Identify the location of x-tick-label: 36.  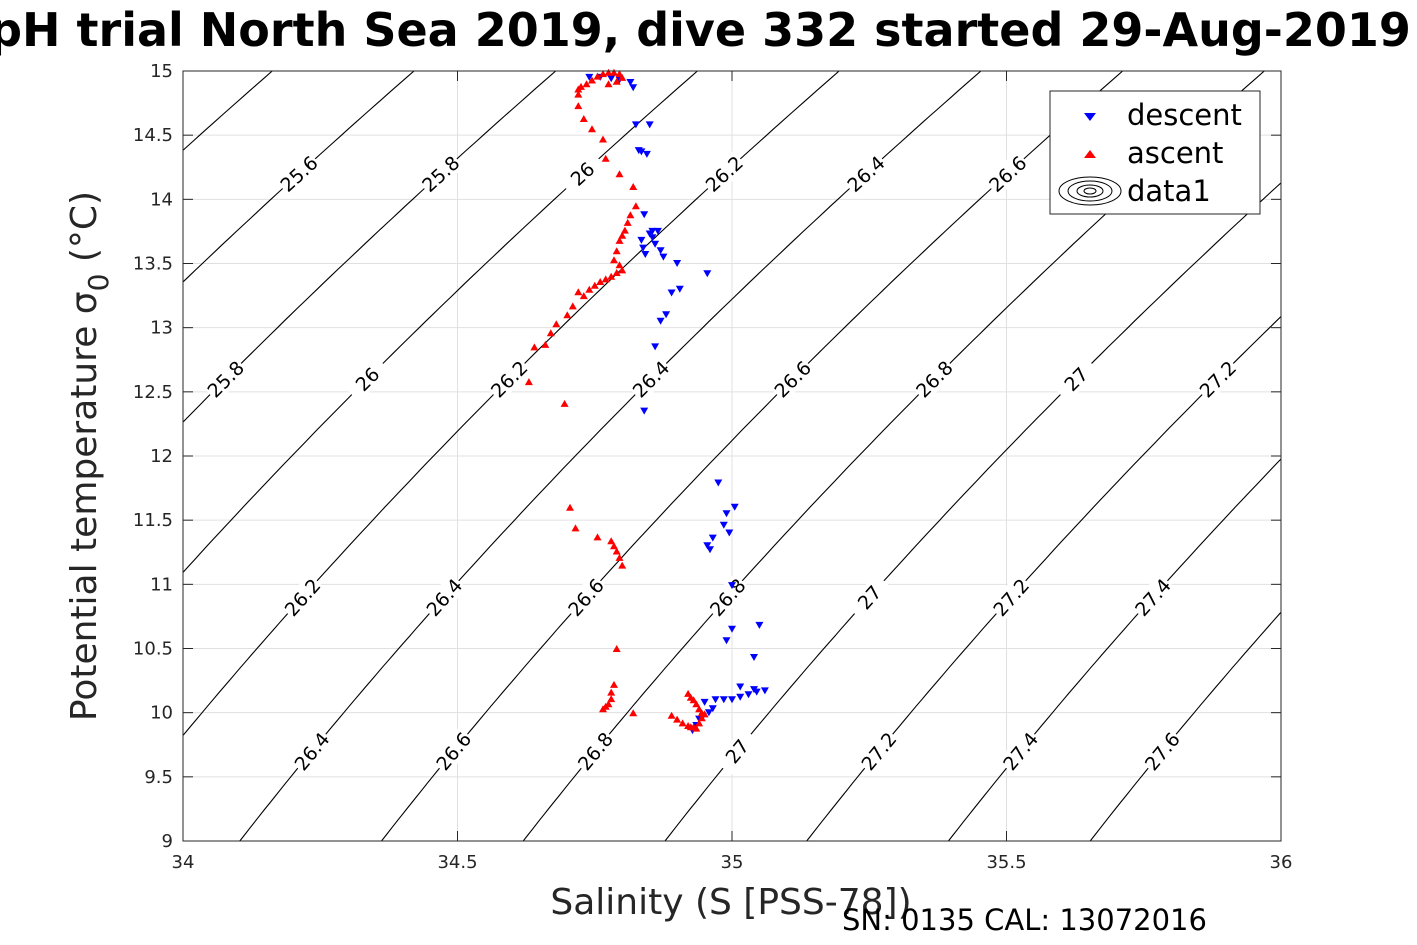
(1281, 862).